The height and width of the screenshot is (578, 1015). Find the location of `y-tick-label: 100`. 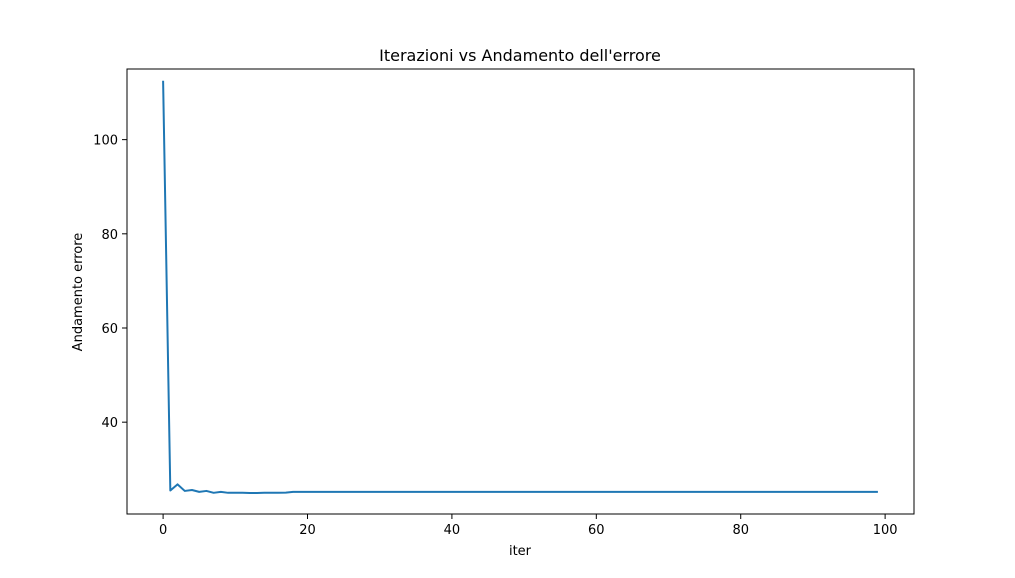

y-tick-label: 100 is located at coordinates (105, 141).